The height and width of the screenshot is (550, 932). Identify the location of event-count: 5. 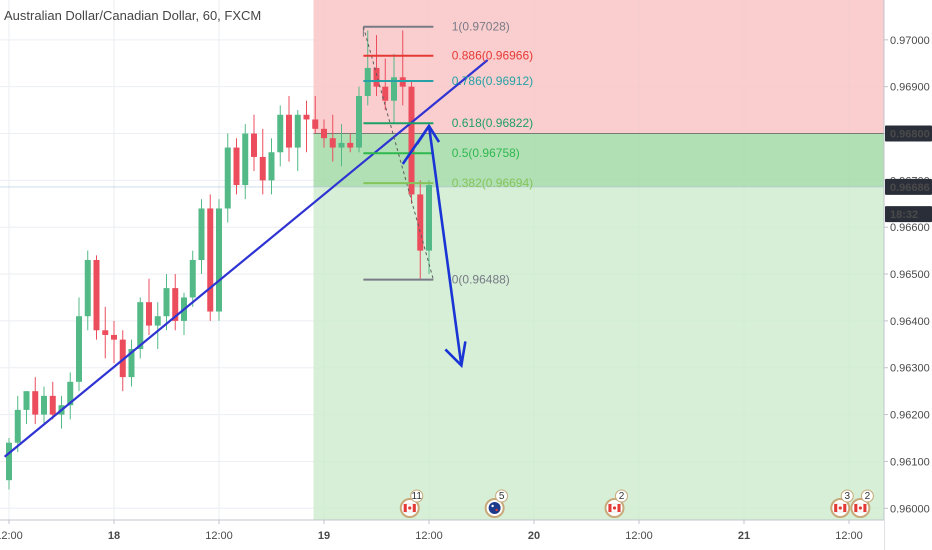
(502, 496).